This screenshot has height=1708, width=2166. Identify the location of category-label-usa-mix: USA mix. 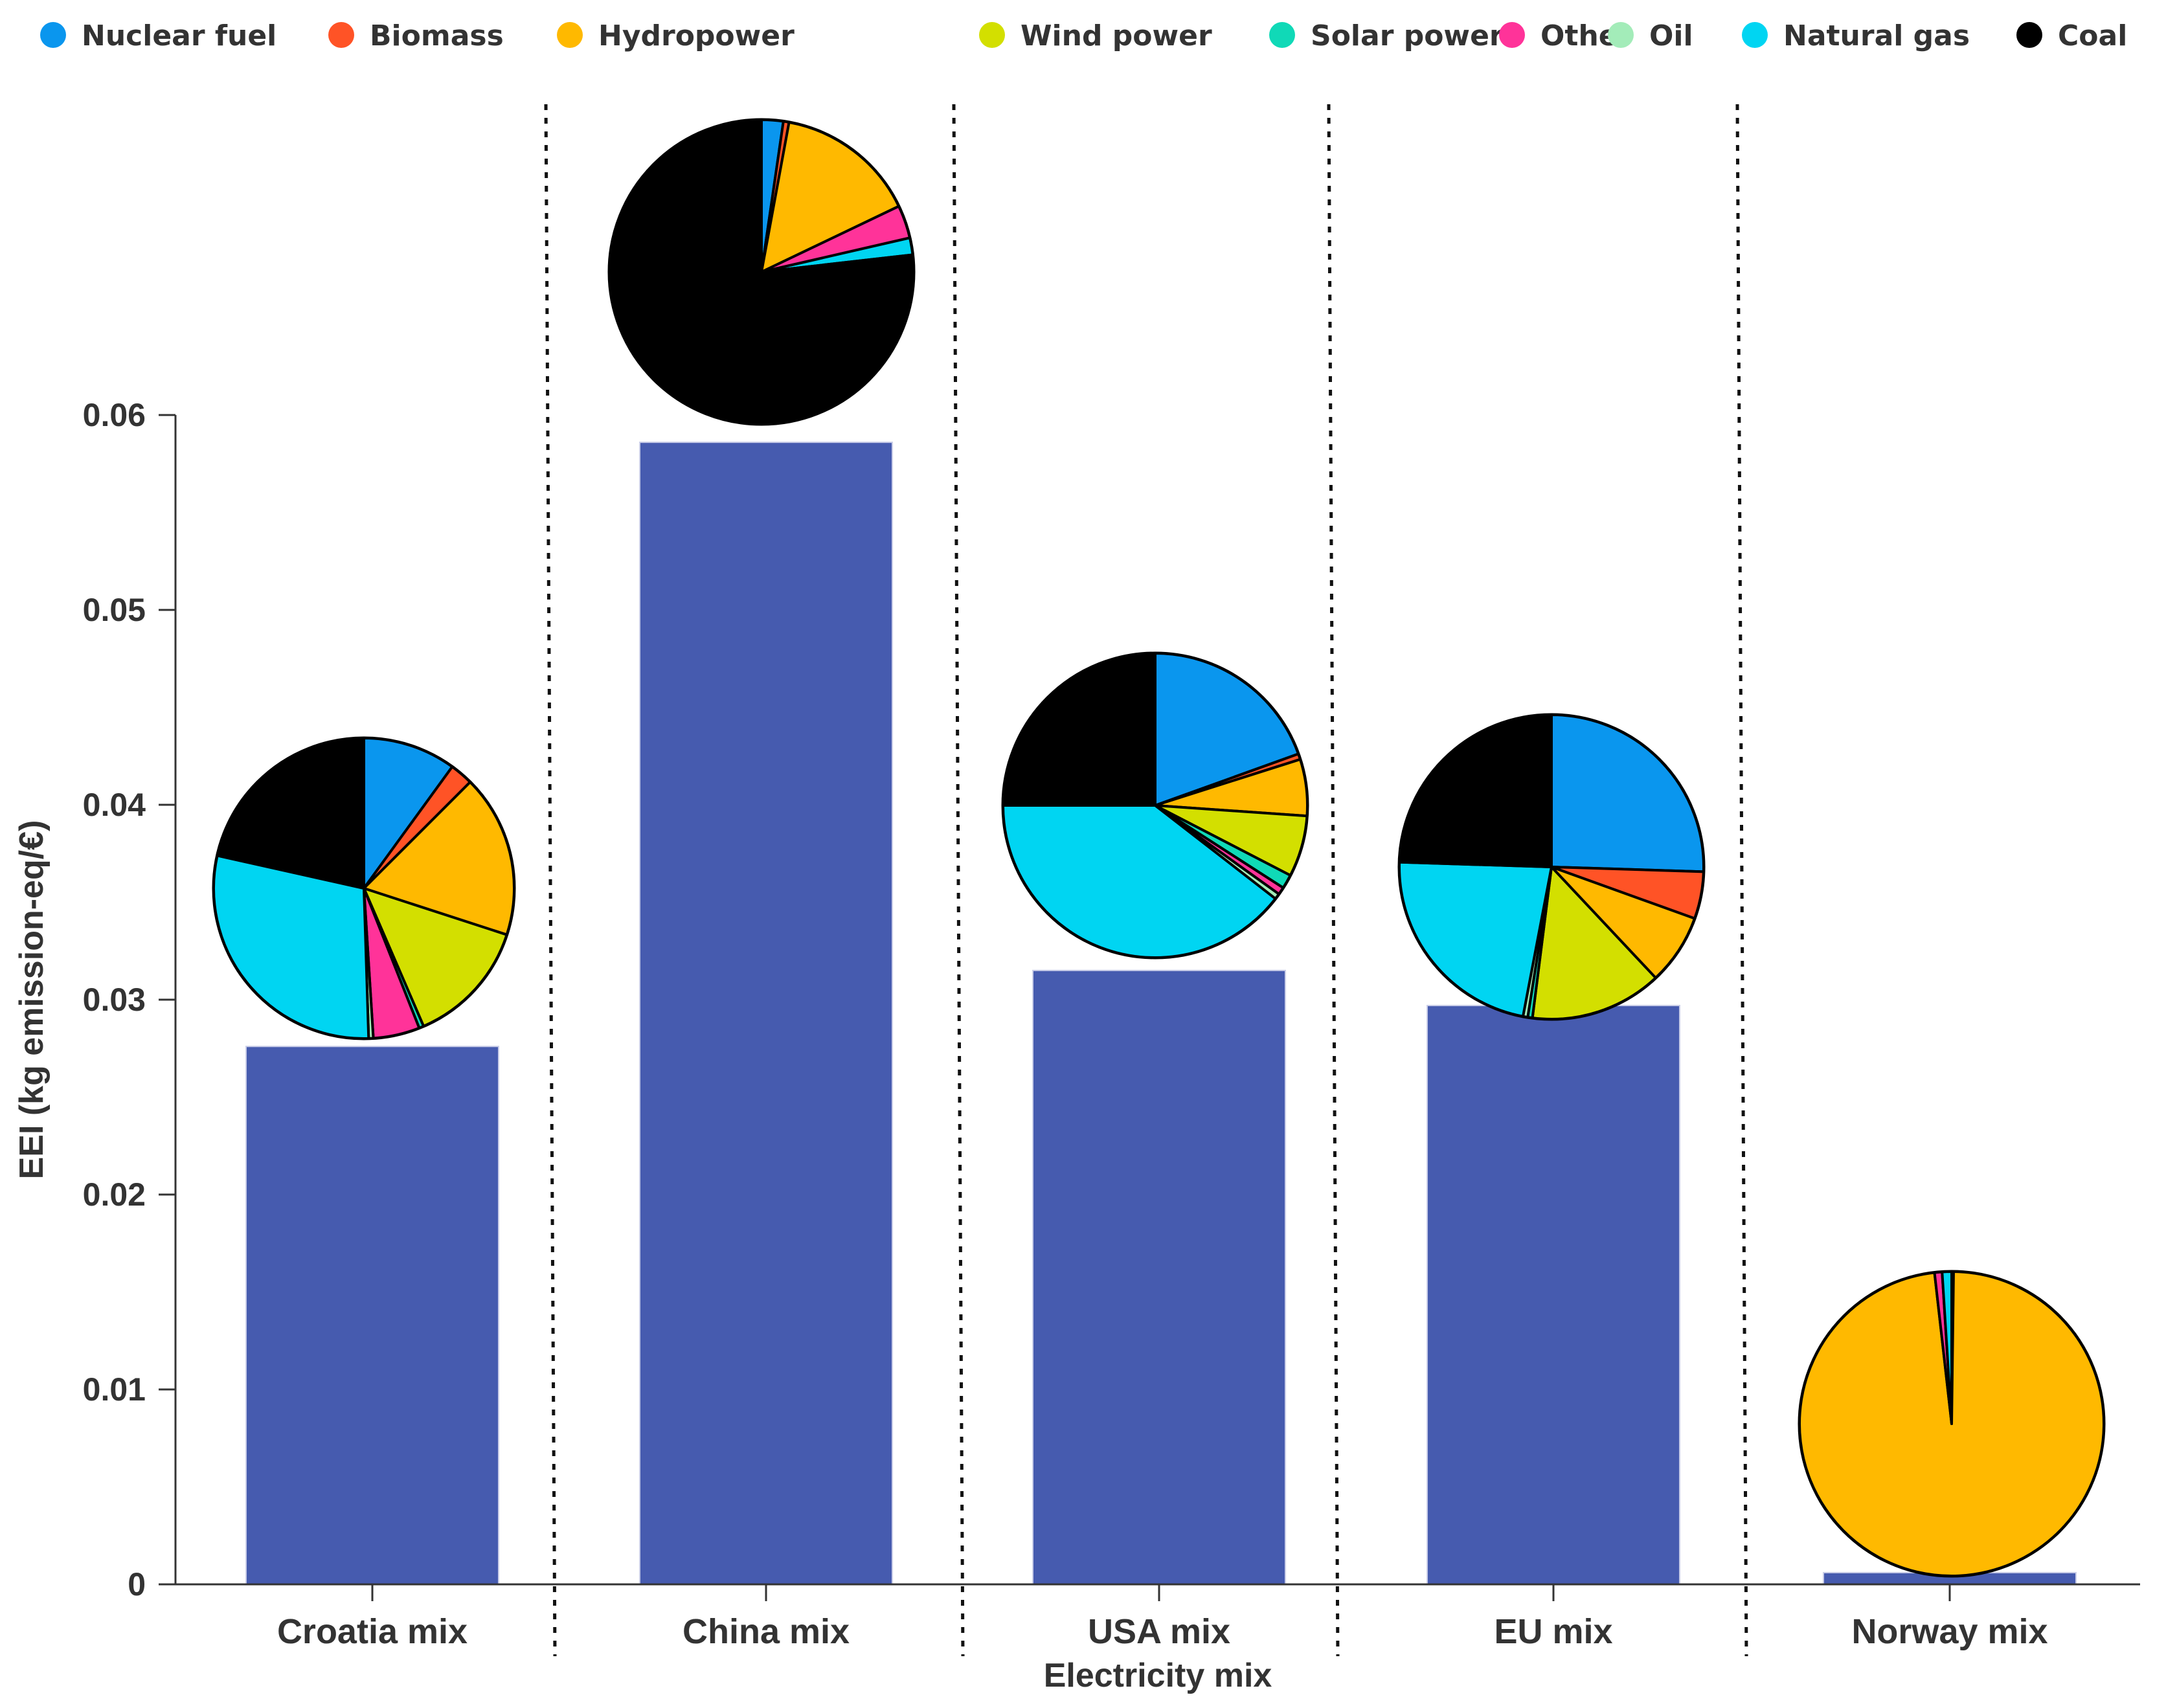
(1159, 1631).